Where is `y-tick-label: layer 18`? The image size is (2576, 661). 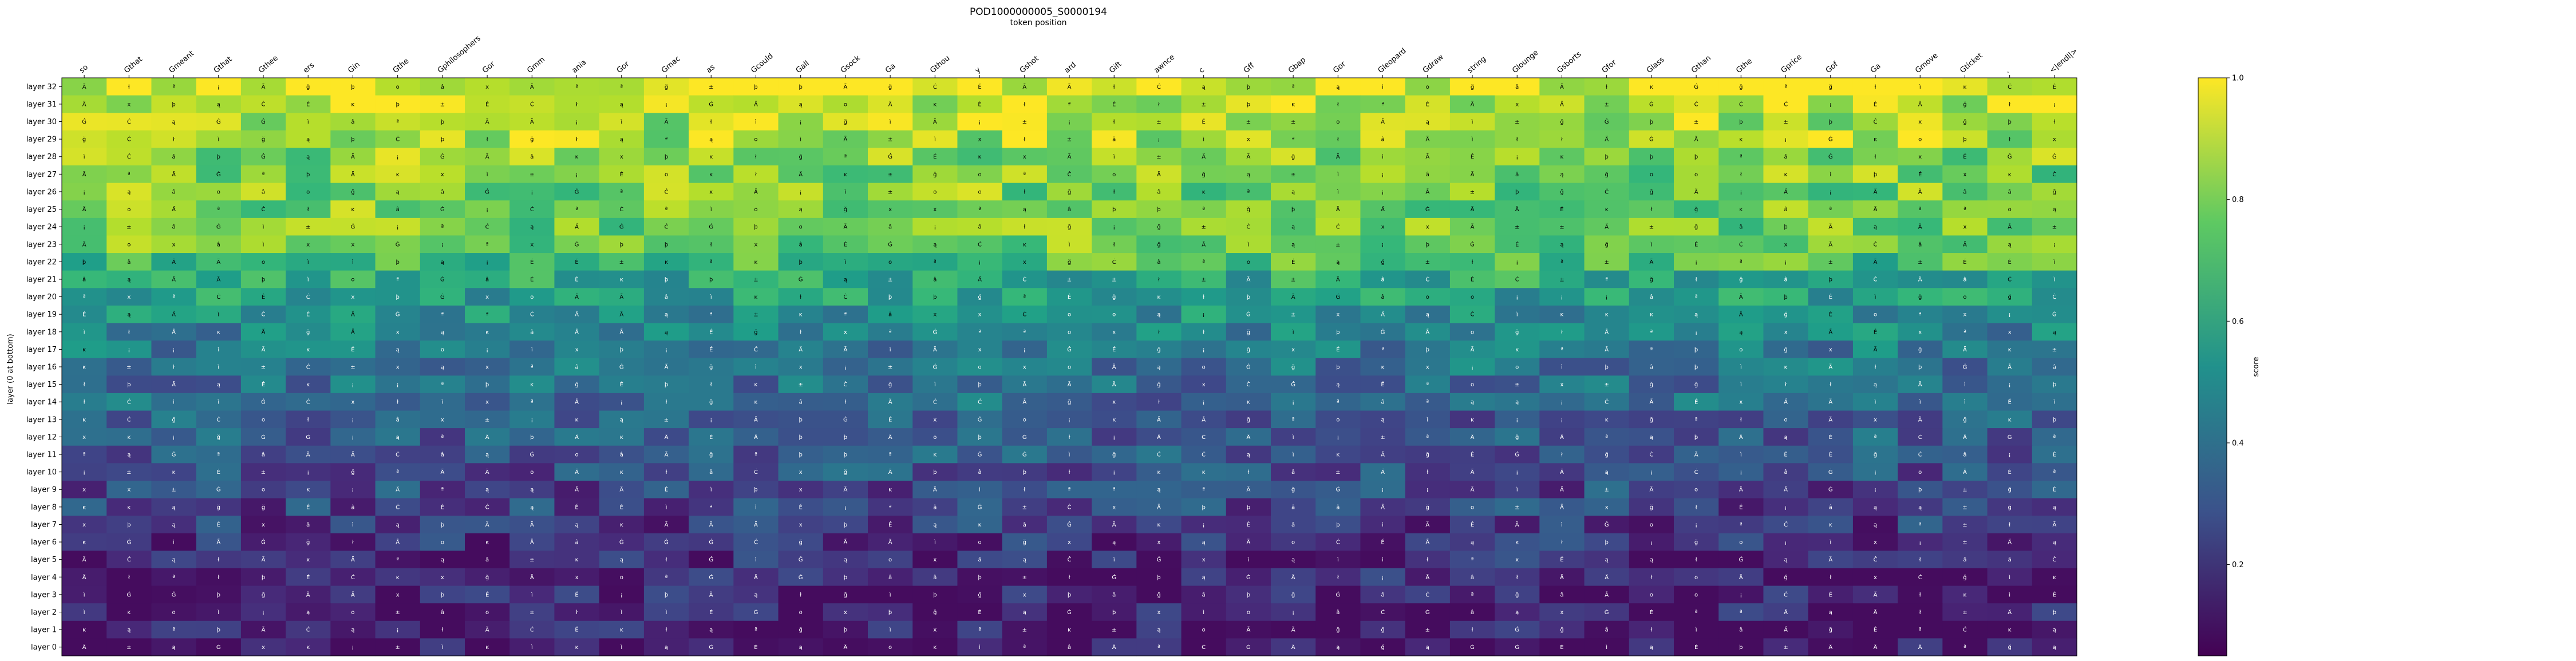 y-tick-label: layer 18 is located at coordinates (41, 332).